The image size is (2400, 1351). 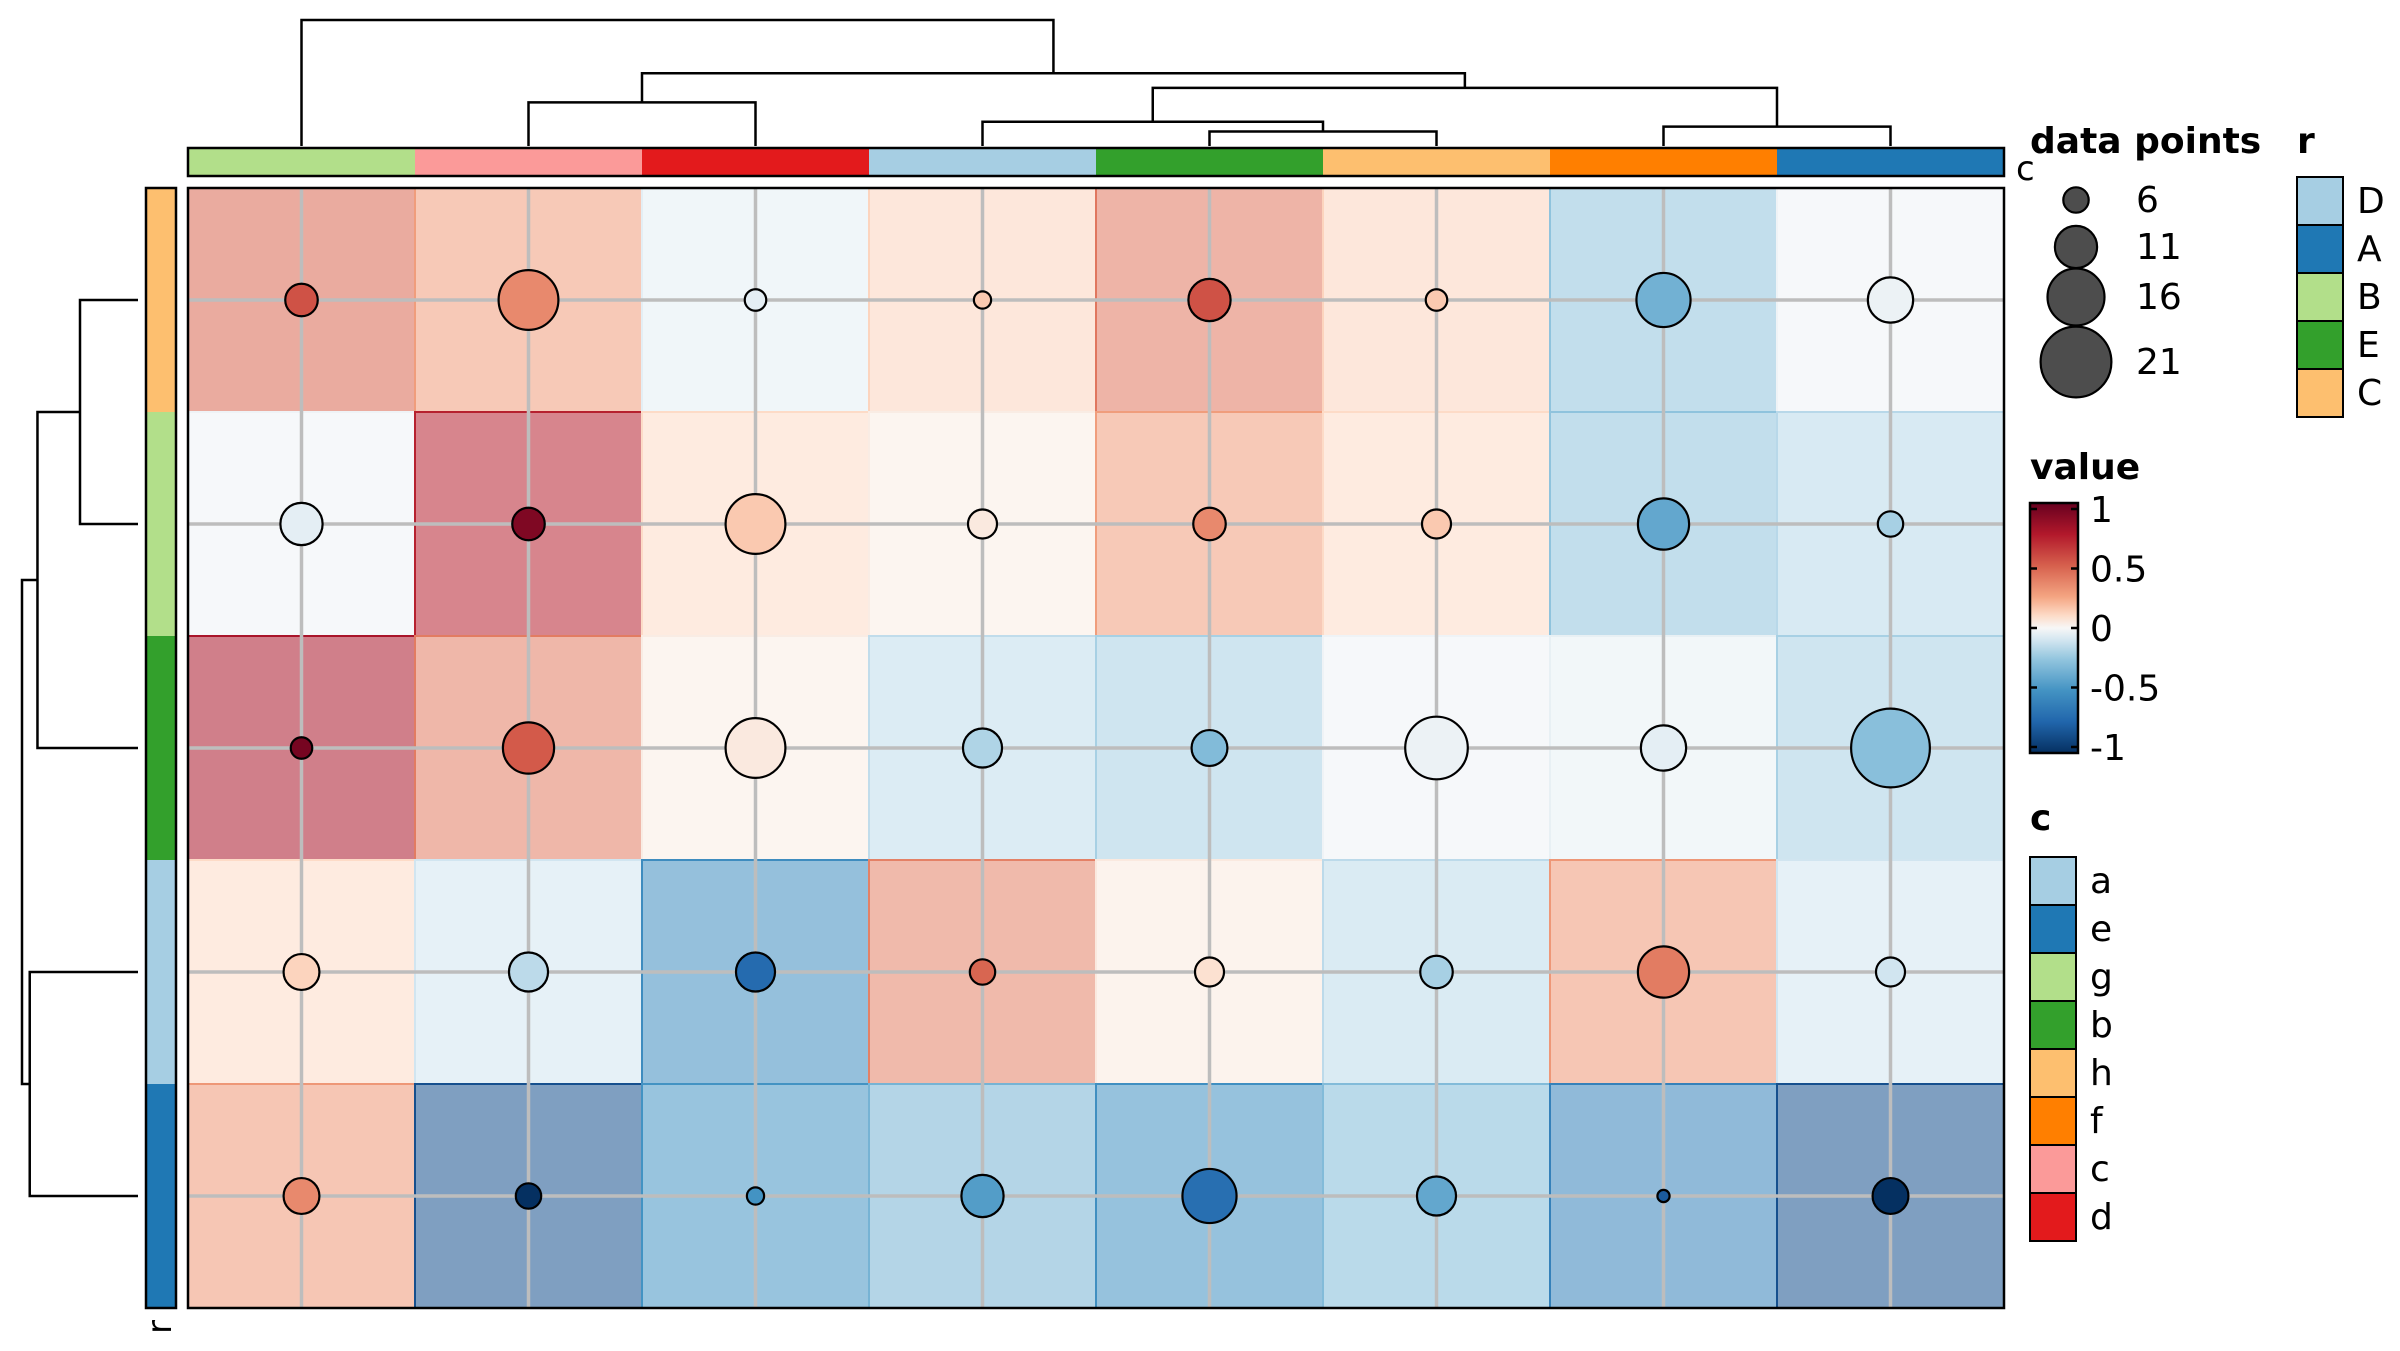 What do you see at coordinates (2100, 1169) in the screenshot?
I see `legend-c-label: c` at bounding box center [2100, 1169].